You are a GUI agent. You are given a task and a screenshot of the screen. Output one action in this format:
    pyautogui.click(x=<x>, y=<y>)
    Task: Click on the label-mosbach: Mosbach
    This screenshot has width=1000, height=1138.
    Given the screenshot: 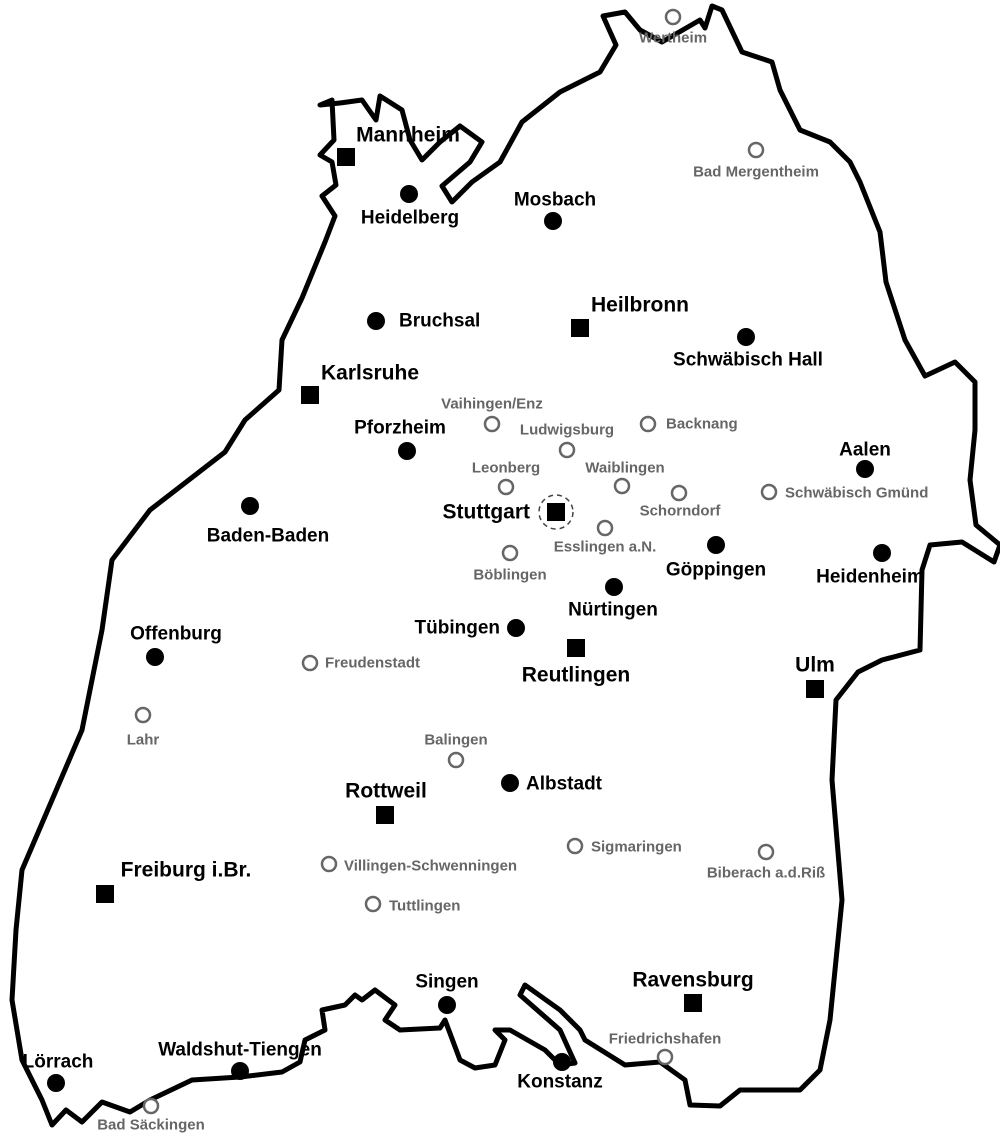 What is the action you would take?
    pyautogui.click(x=555, y=200)
    